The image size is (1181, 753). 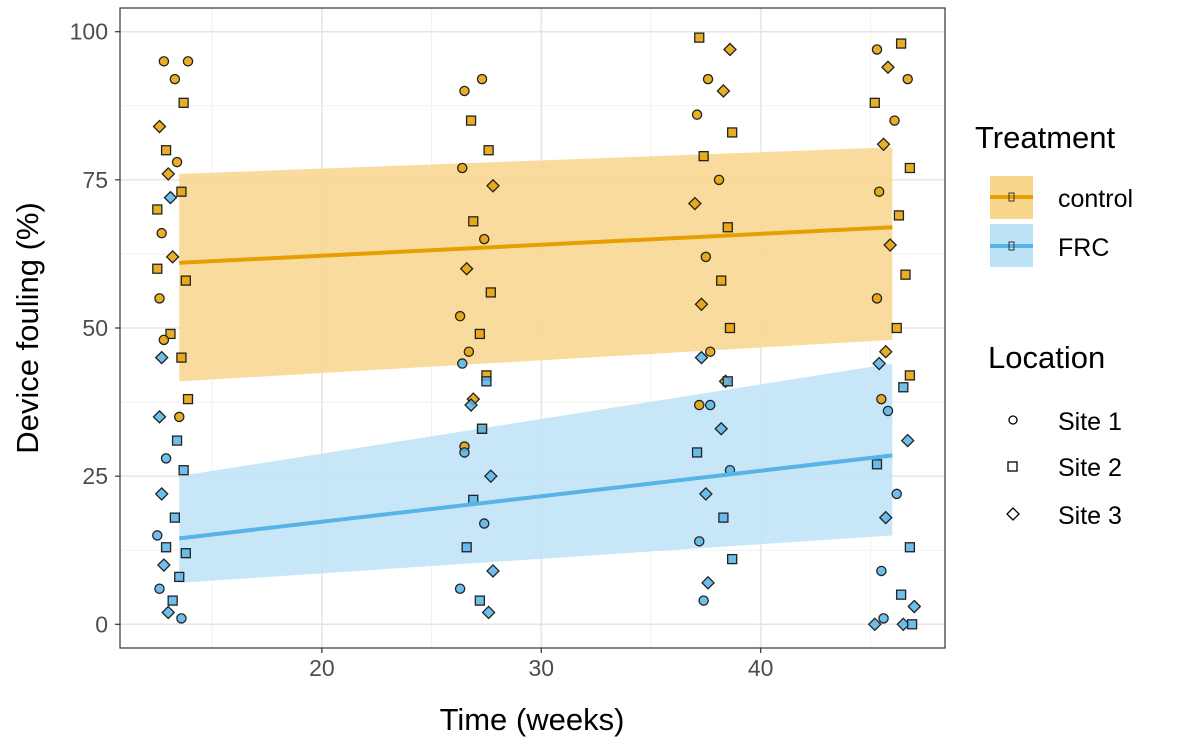 What do you see at coordinates (27, 328) in the screenshot?
I see `y-axis-title: Device fouling (%)` at bounding box center [27, 328].